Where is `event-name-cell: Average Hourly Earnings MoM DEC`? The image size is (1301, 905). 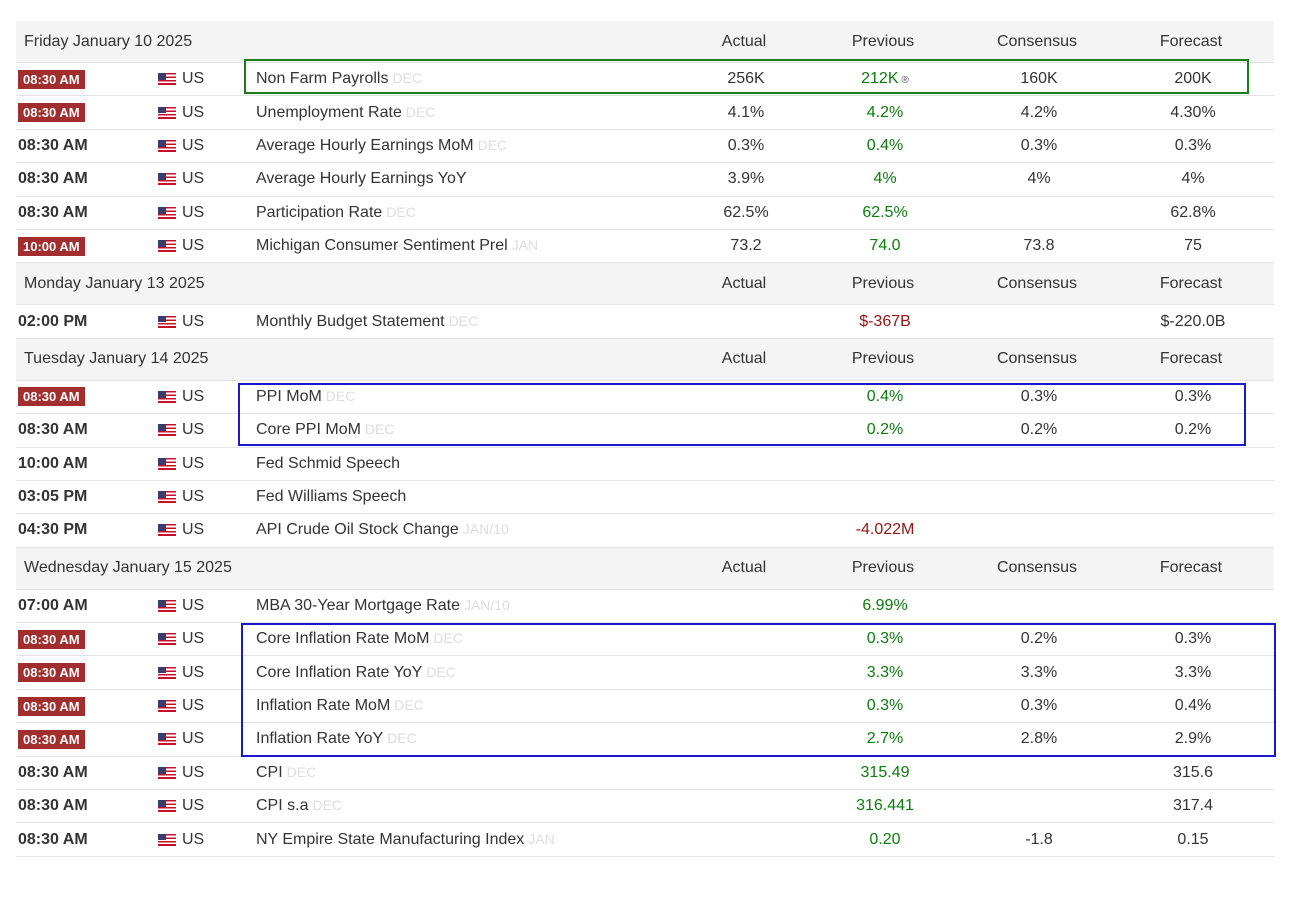 event-name-cell: Average Hourly Earnings MoM DEC is located at coordinates (470, 146).